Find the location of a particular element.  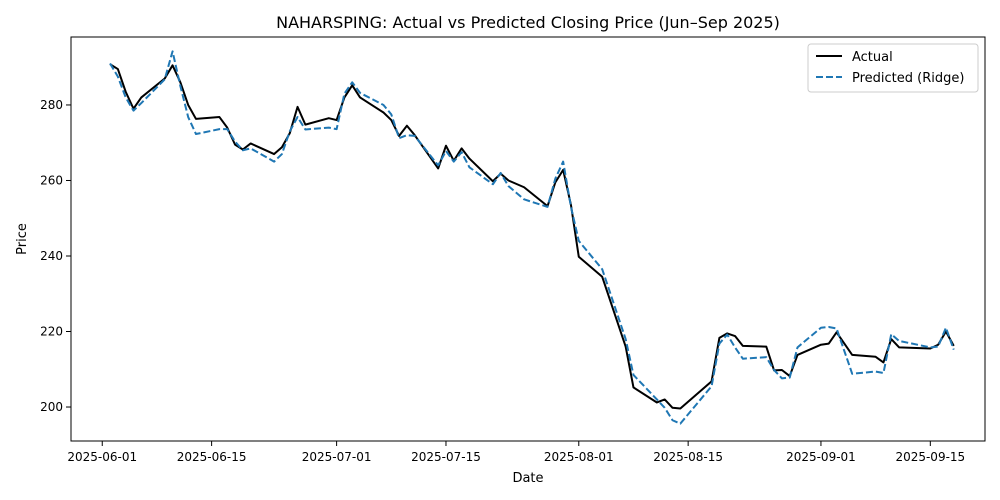

x-axis-label: Date is located at coordinates (527, 478).